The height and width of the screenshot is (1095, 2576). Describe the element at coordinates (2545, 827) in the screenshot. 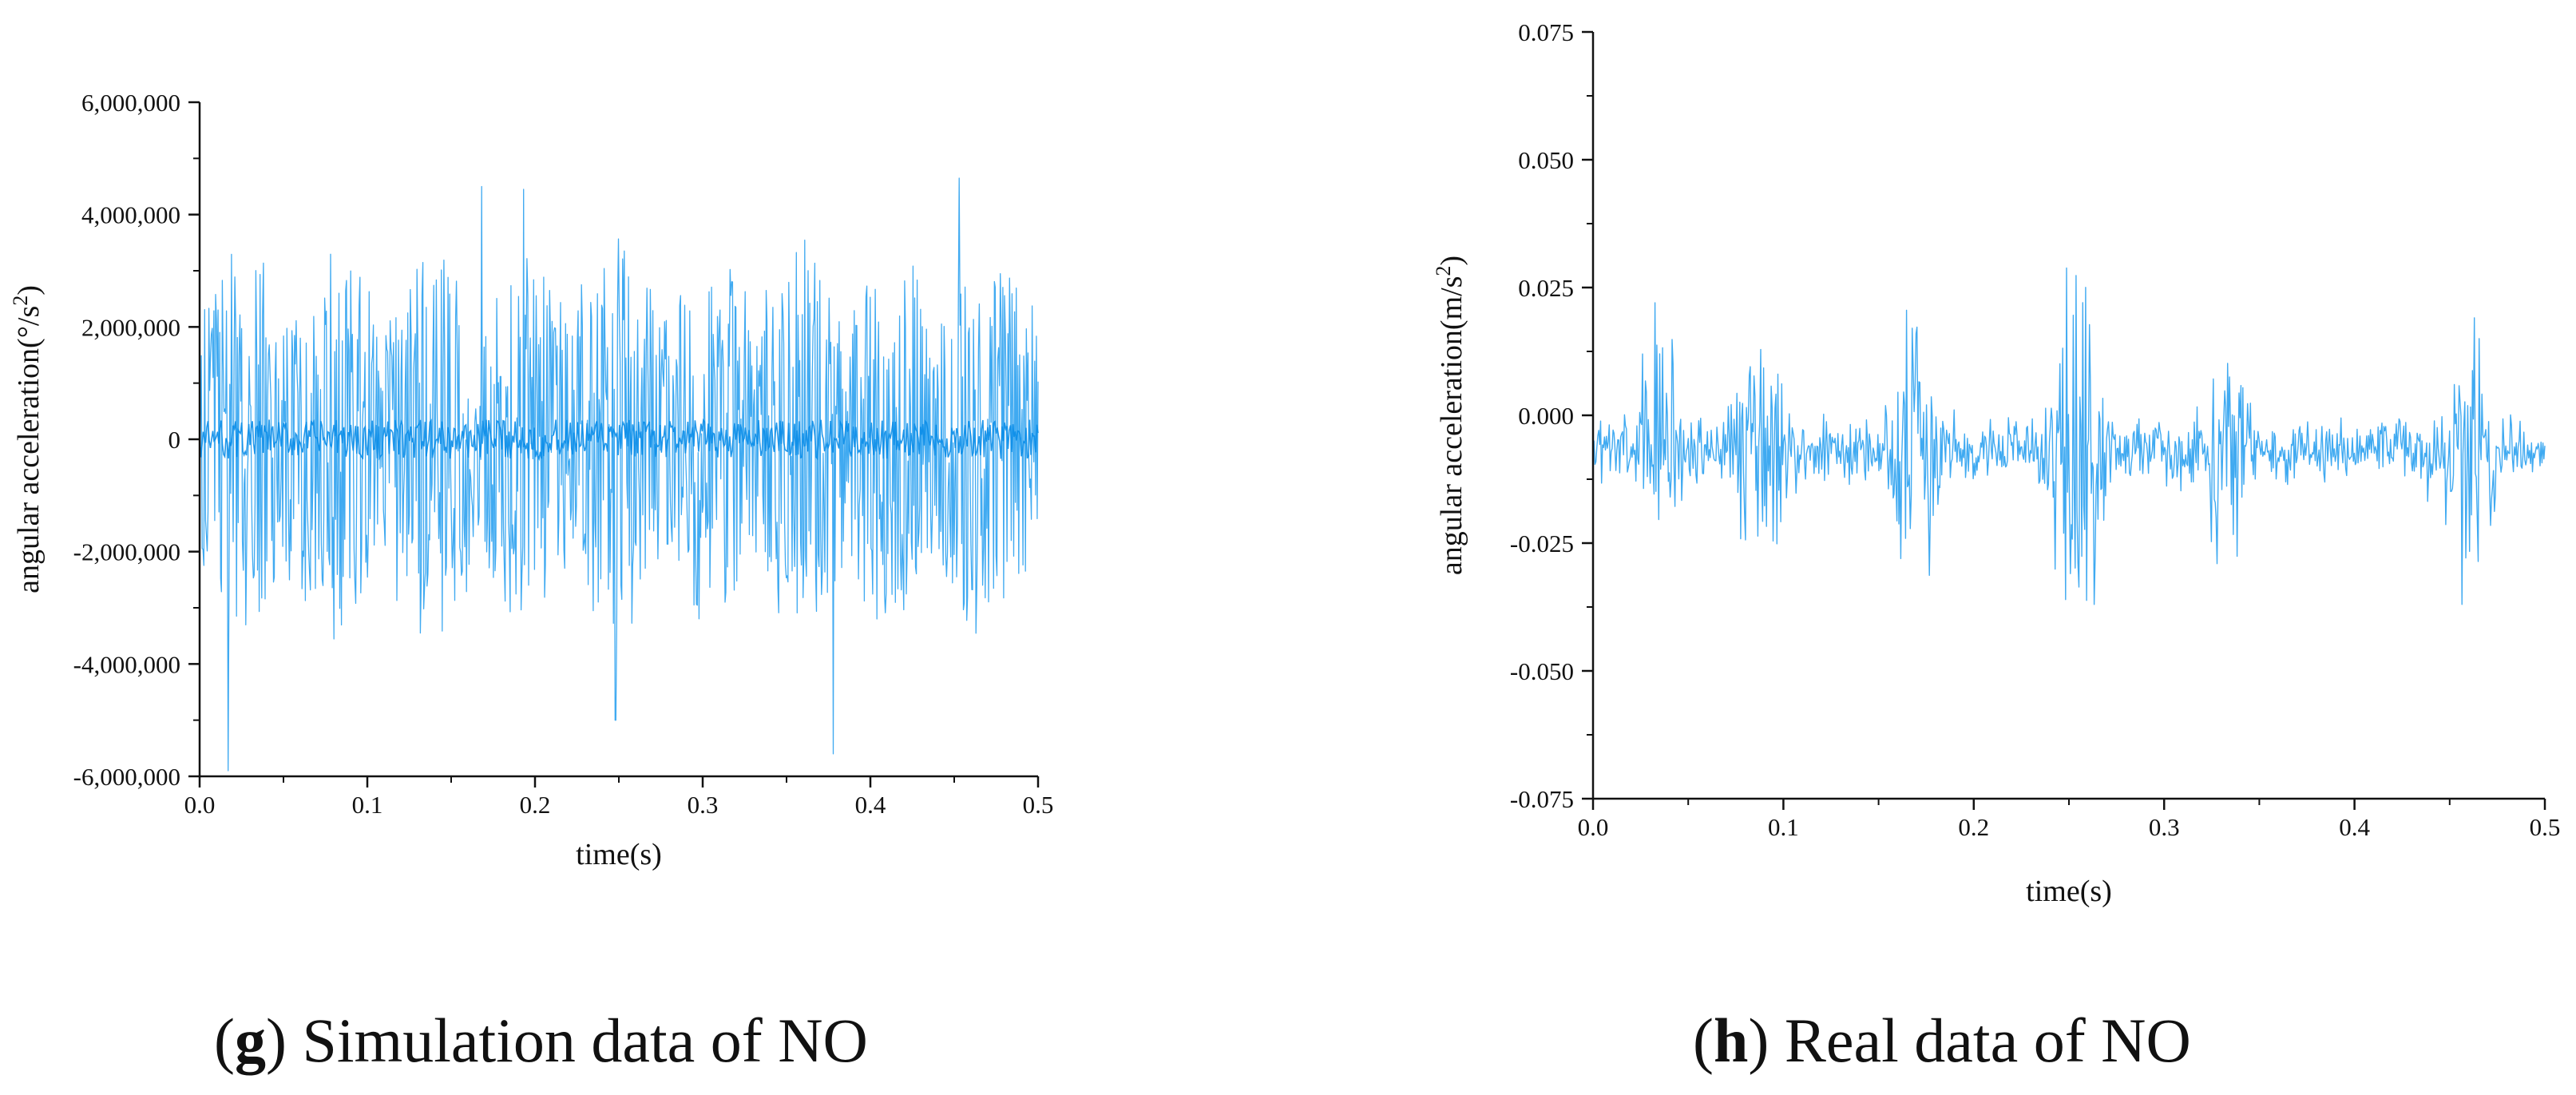

I see `panel-h-x-tick-label: 0.5` at that location.